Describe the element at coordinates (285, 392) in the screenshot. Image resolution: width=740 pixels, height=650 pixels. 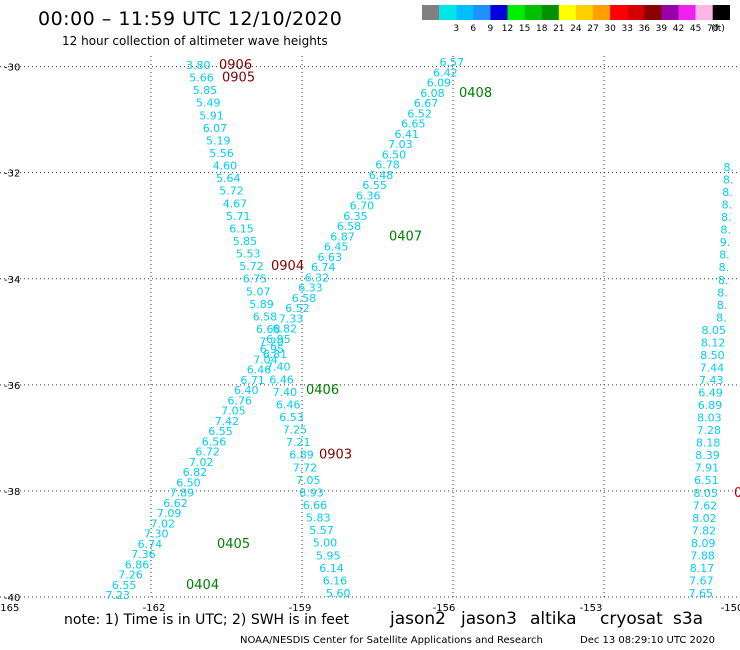
I see `wave-height-value: 7.40` at that location.